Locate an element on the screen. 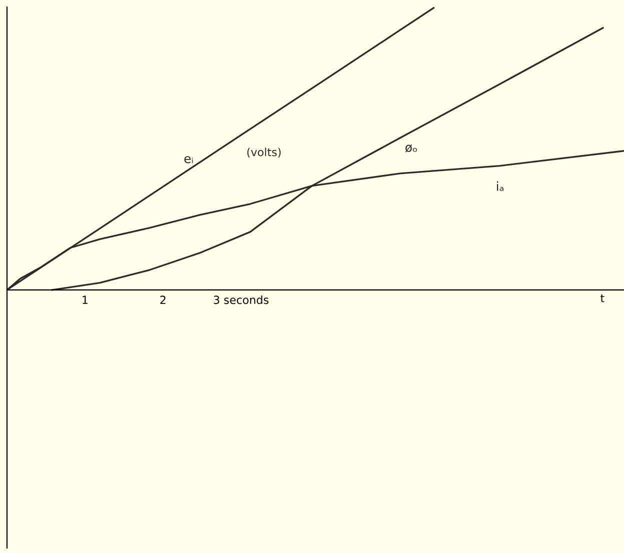  series-label: iₐ is located at coordinates (500, 186).